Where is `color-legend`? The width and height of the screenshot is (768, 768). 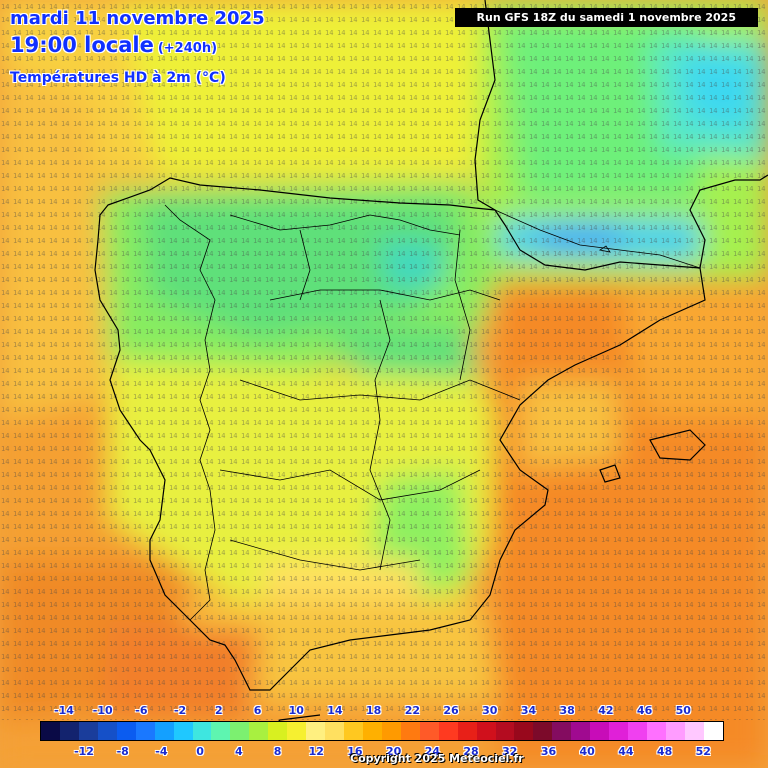 color-legend is located at coordinates (382, 731).